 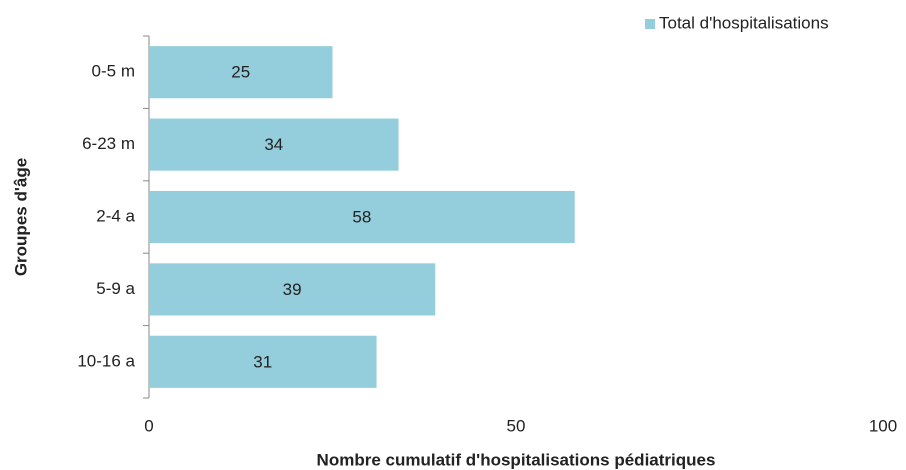 What do you see at coordinates (115, 288) in the screenshot?
I see `y-tick-label: 5-9 a` at bounding box center [115, 288].